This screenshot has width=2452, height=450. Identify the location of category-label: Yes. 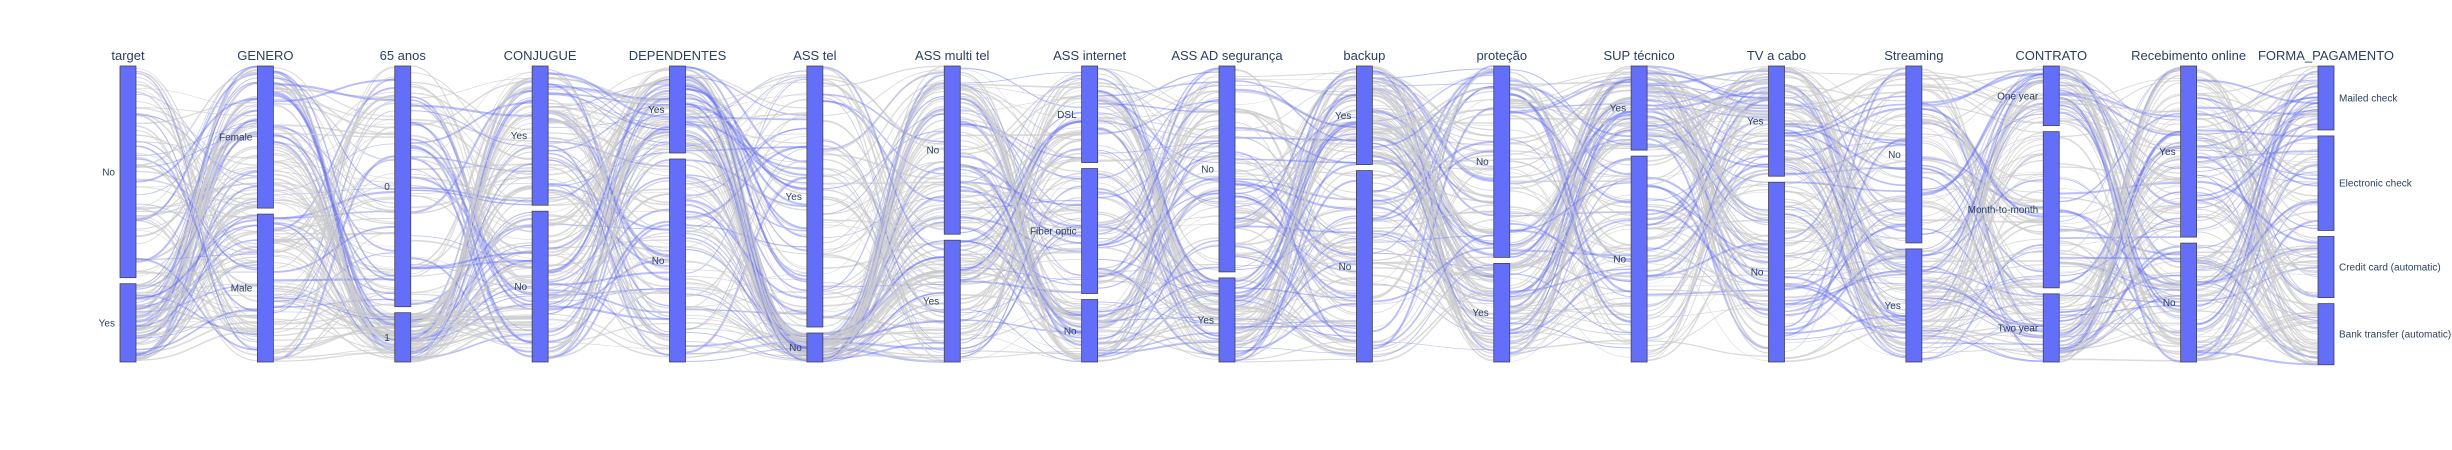
(794, 197).